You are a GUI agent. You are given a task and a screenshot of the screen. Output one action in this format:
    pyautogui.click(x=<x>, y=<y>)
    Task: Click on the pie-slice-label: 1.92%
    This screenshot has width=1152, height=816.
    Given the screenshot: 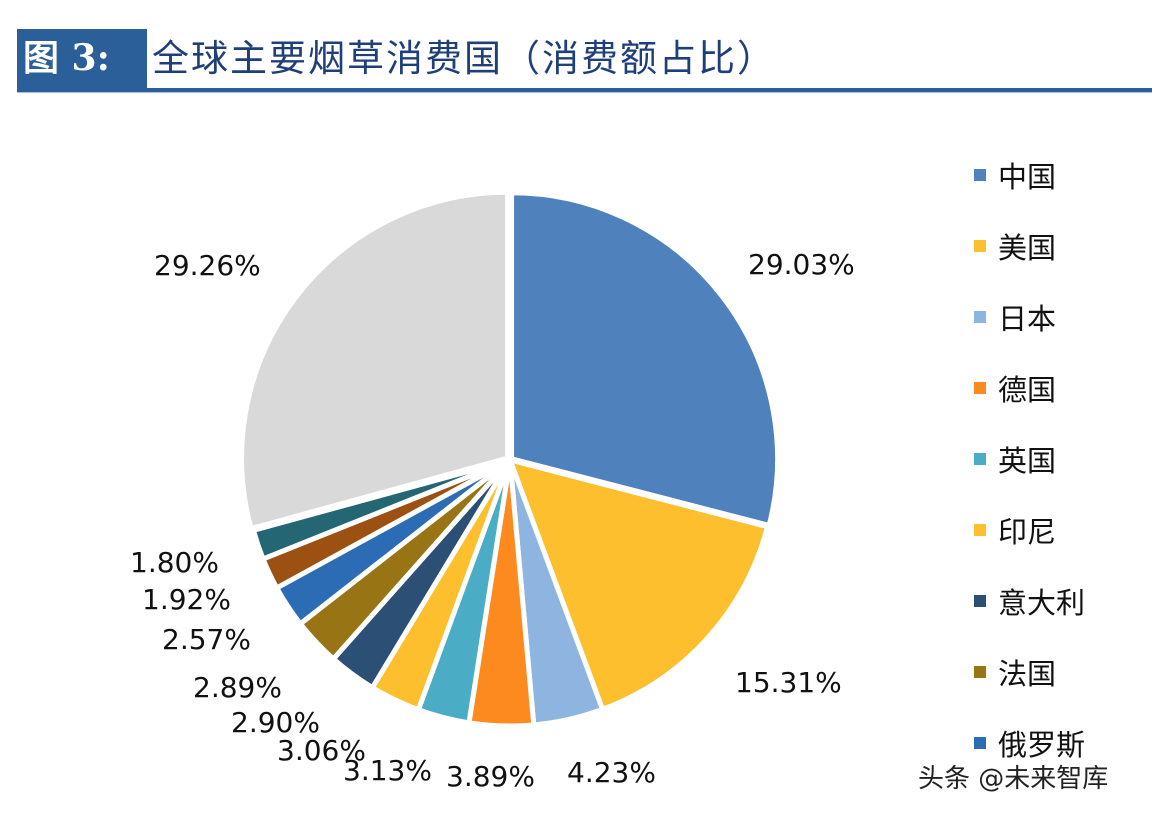 What is the action you would take?
    pyautogui.click(x=186, y=599)
    